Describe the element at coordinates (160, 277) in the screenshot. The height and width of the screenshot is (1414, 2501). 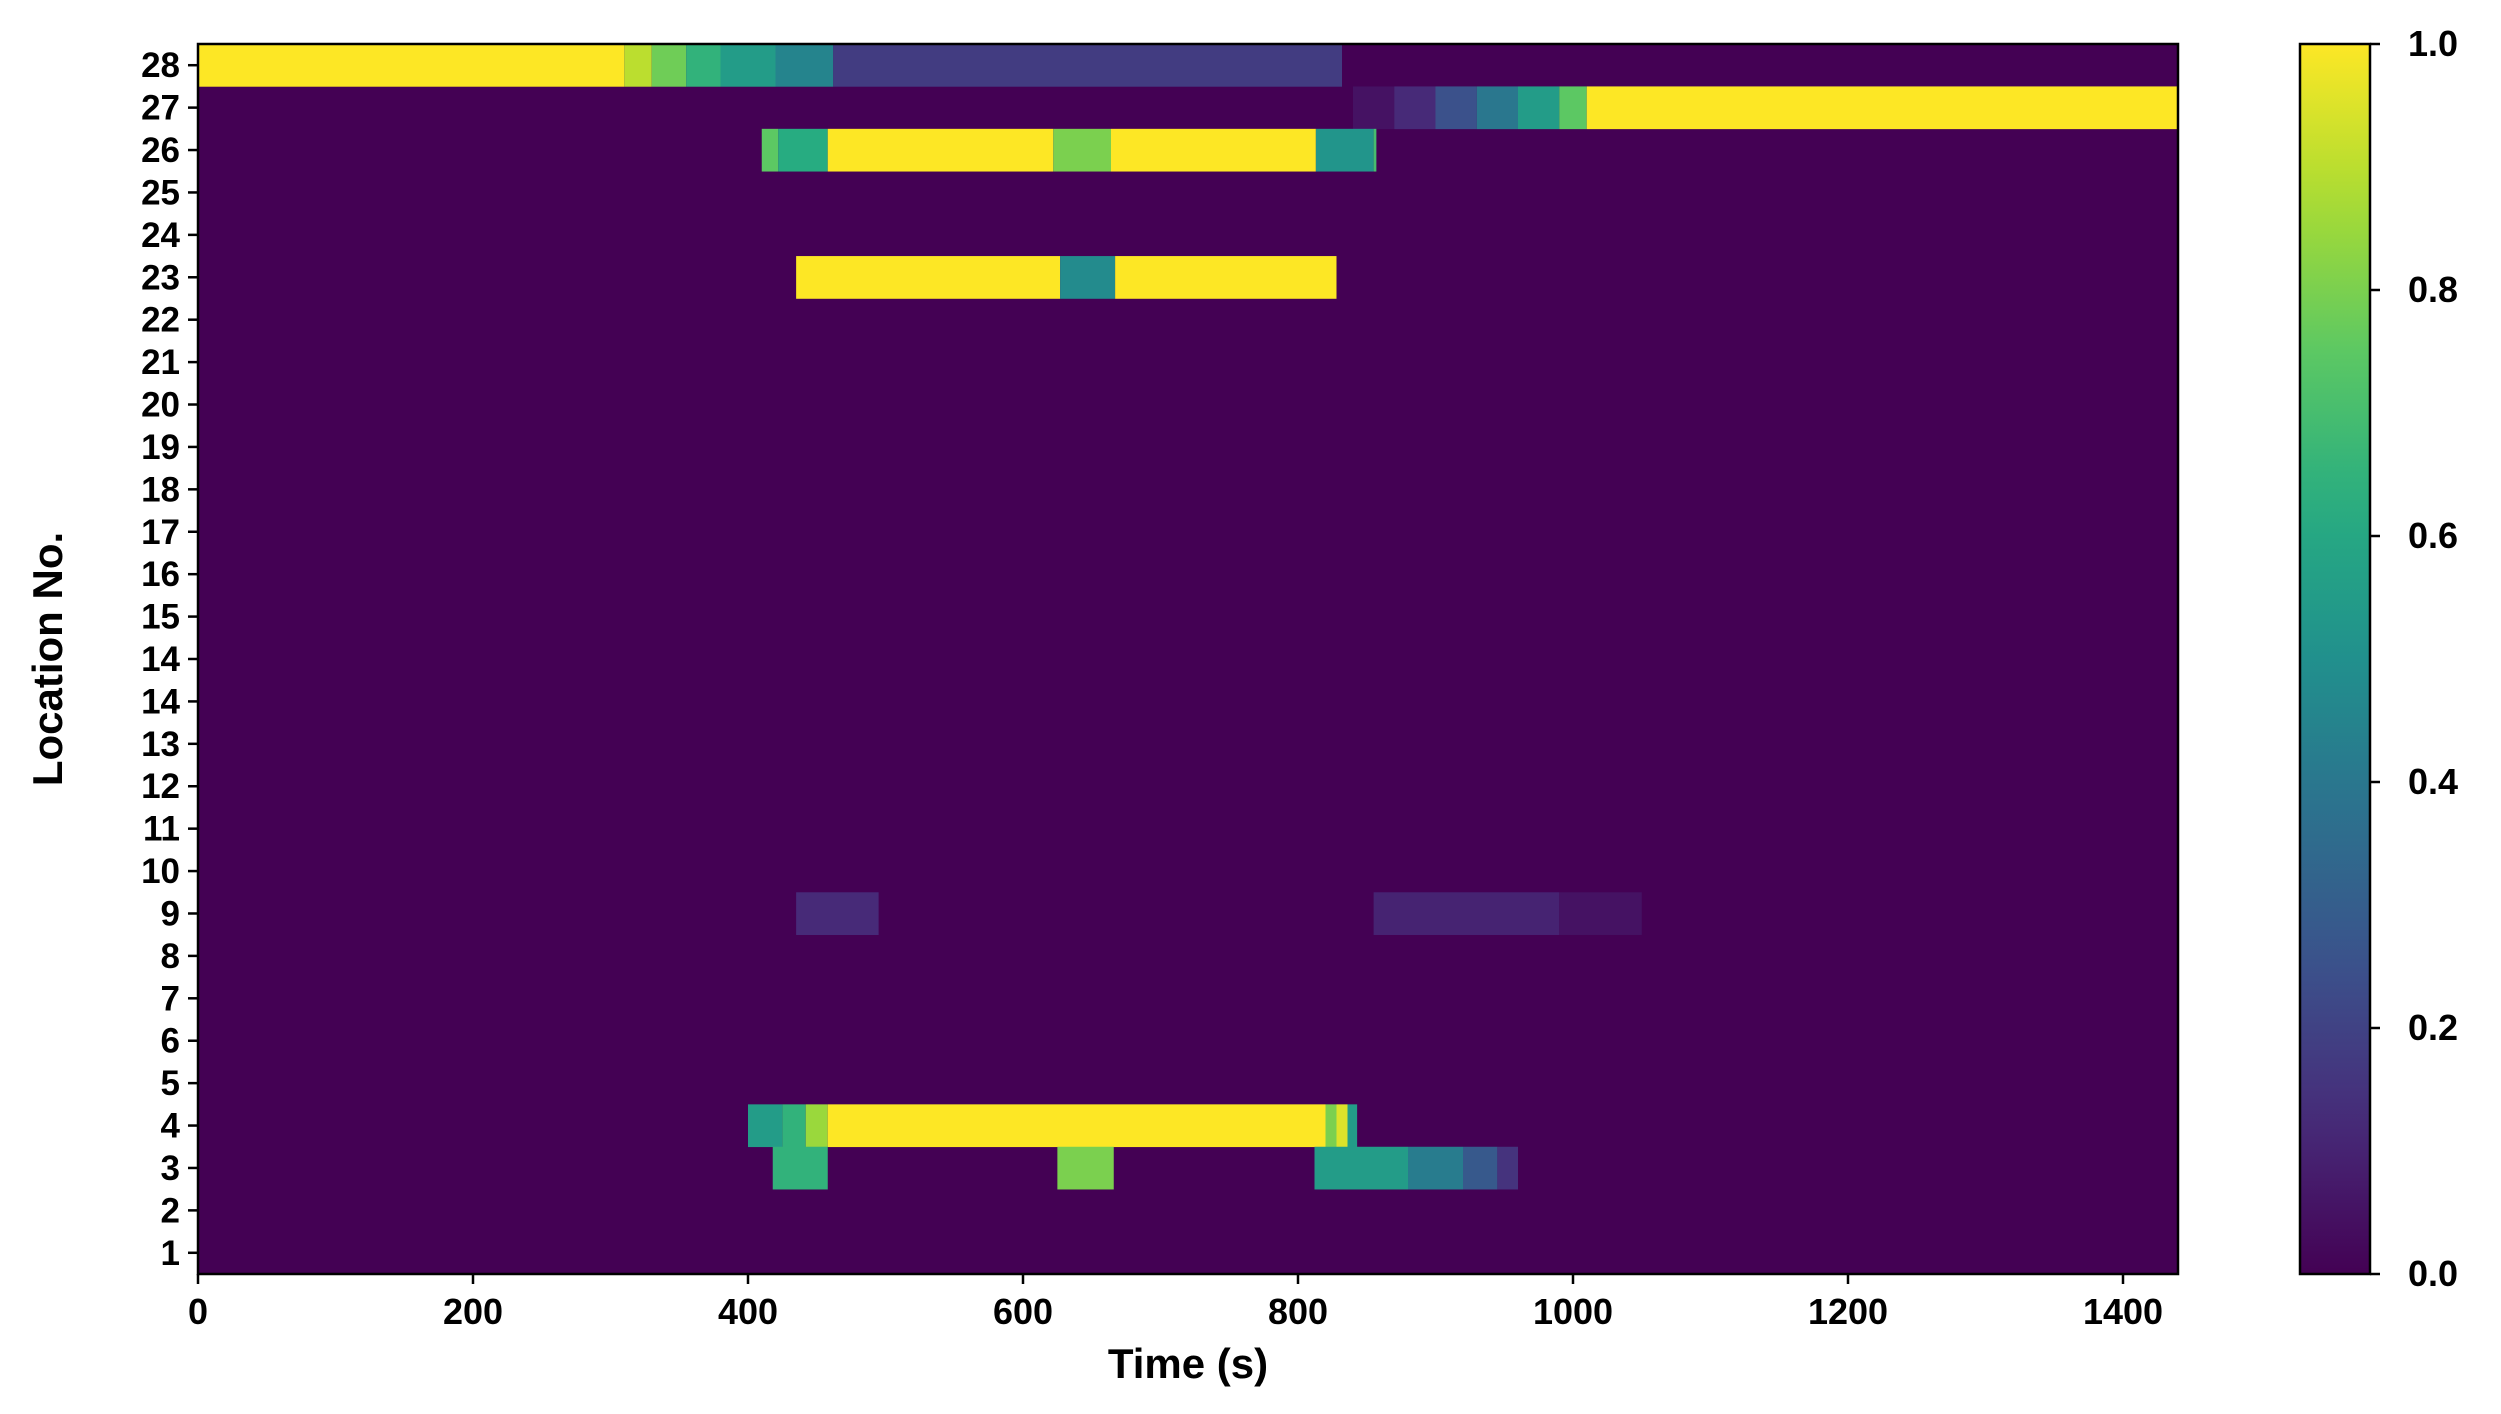
I see `y-tick-label: 23` at that location.